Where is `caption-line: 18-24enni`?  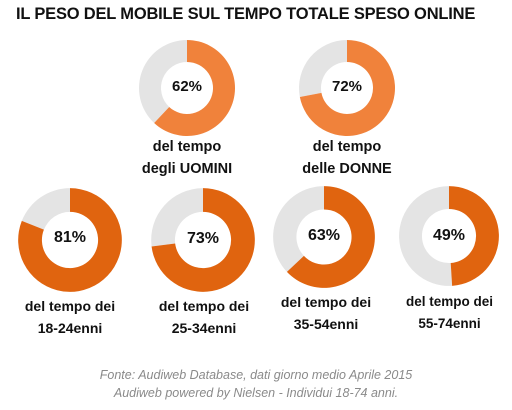 caption-line: 18-24enni is located at coordinates (70, 328).